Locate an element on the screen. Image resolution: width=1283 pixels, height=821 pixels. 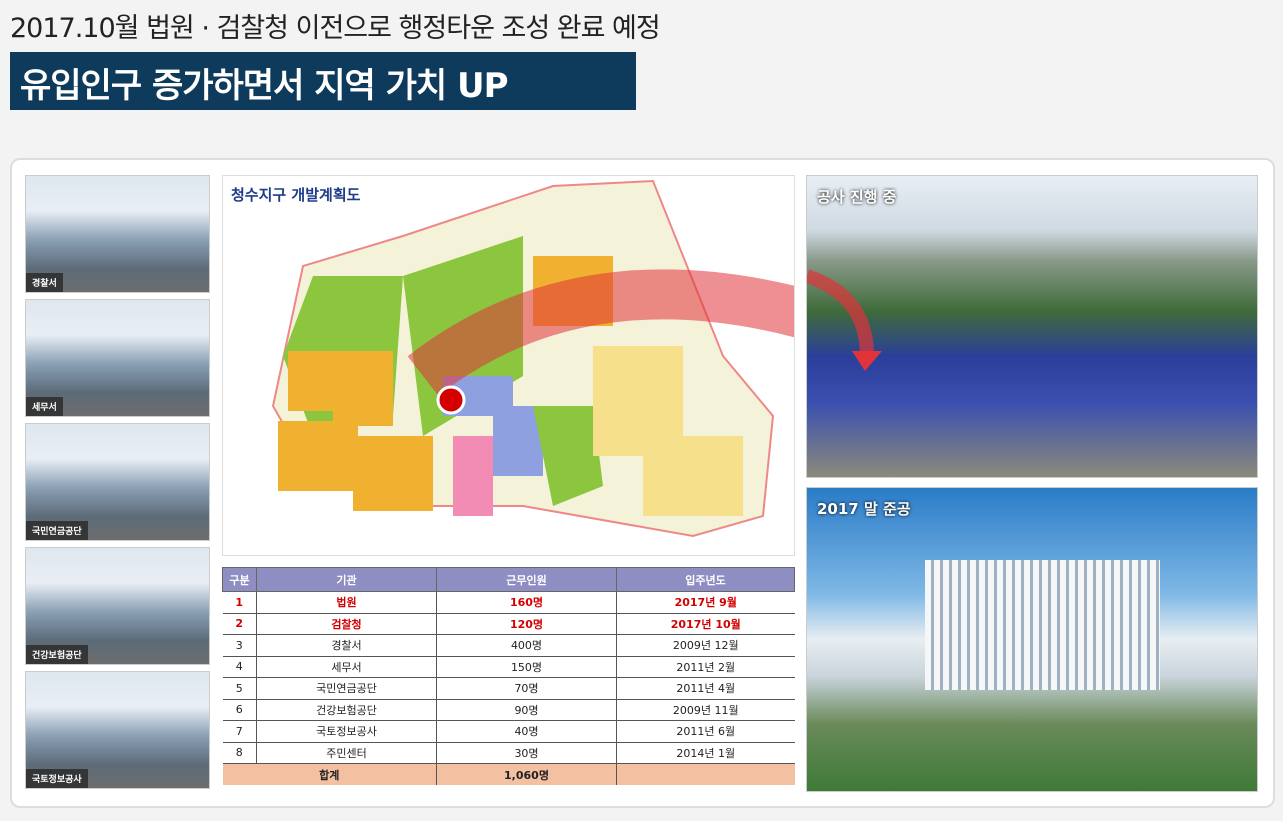
completion-title: 2017 말 준공 is located at coordinates (864, 509).